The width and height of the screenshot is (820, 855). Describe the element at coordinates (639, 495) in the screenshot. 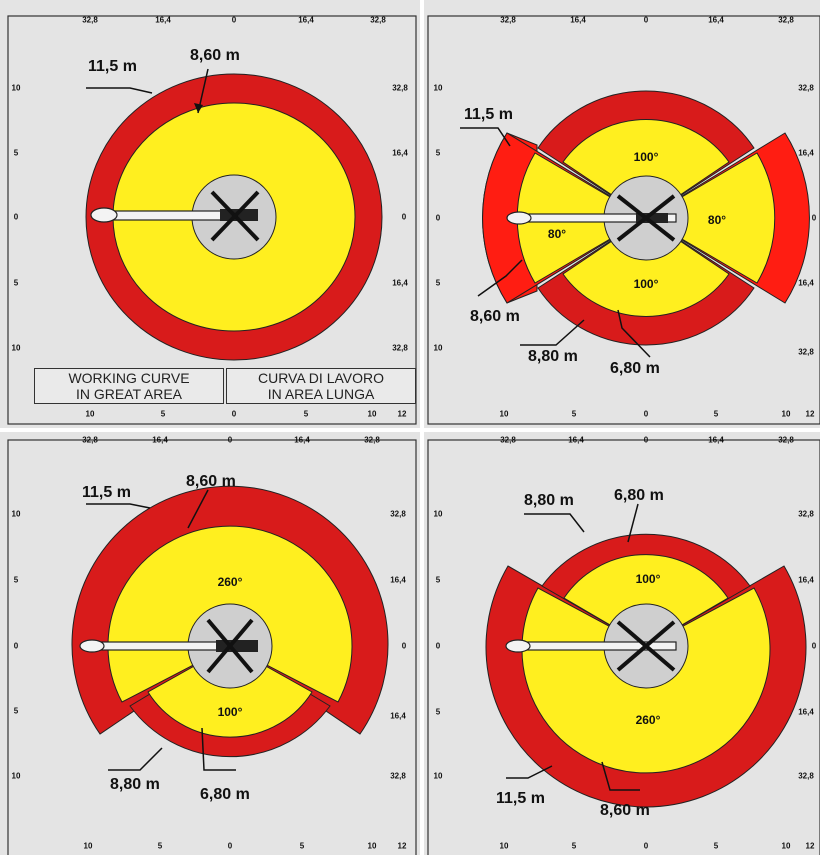

I see `radius-label-2: 6,80 m` at that location.